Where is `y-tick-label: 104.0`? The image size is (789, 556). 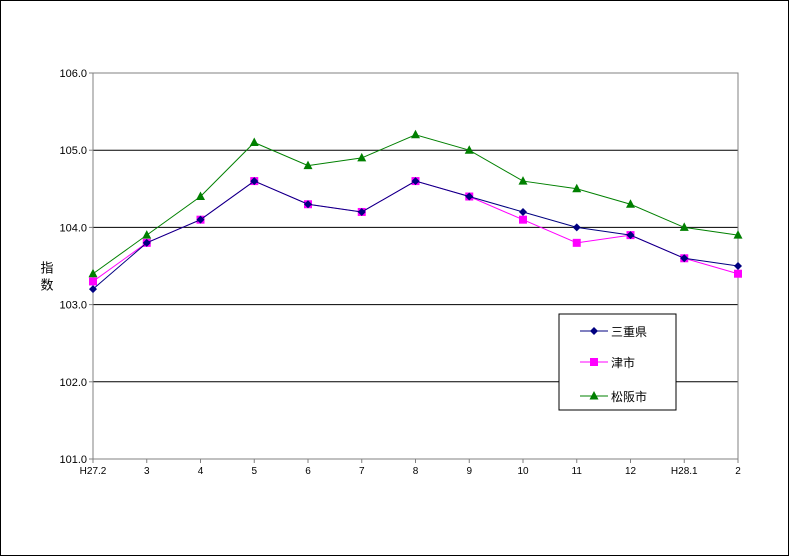 y-tick-label: 104.0 is located at coordinates (73, 228).